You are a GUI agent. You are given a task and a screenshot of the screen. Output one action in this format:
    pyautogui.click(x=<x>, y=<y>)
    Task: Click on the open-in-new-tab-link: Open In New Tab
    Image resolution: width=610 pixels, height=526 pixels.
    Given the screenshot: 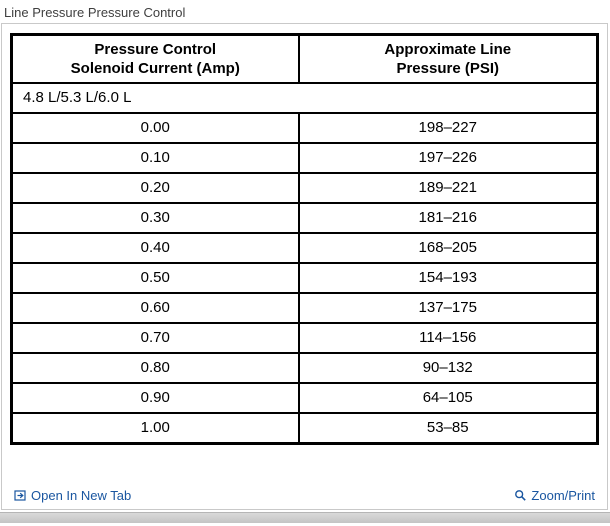 What is the action you would take?
    pyautogui.click(x=72, y=495)
    